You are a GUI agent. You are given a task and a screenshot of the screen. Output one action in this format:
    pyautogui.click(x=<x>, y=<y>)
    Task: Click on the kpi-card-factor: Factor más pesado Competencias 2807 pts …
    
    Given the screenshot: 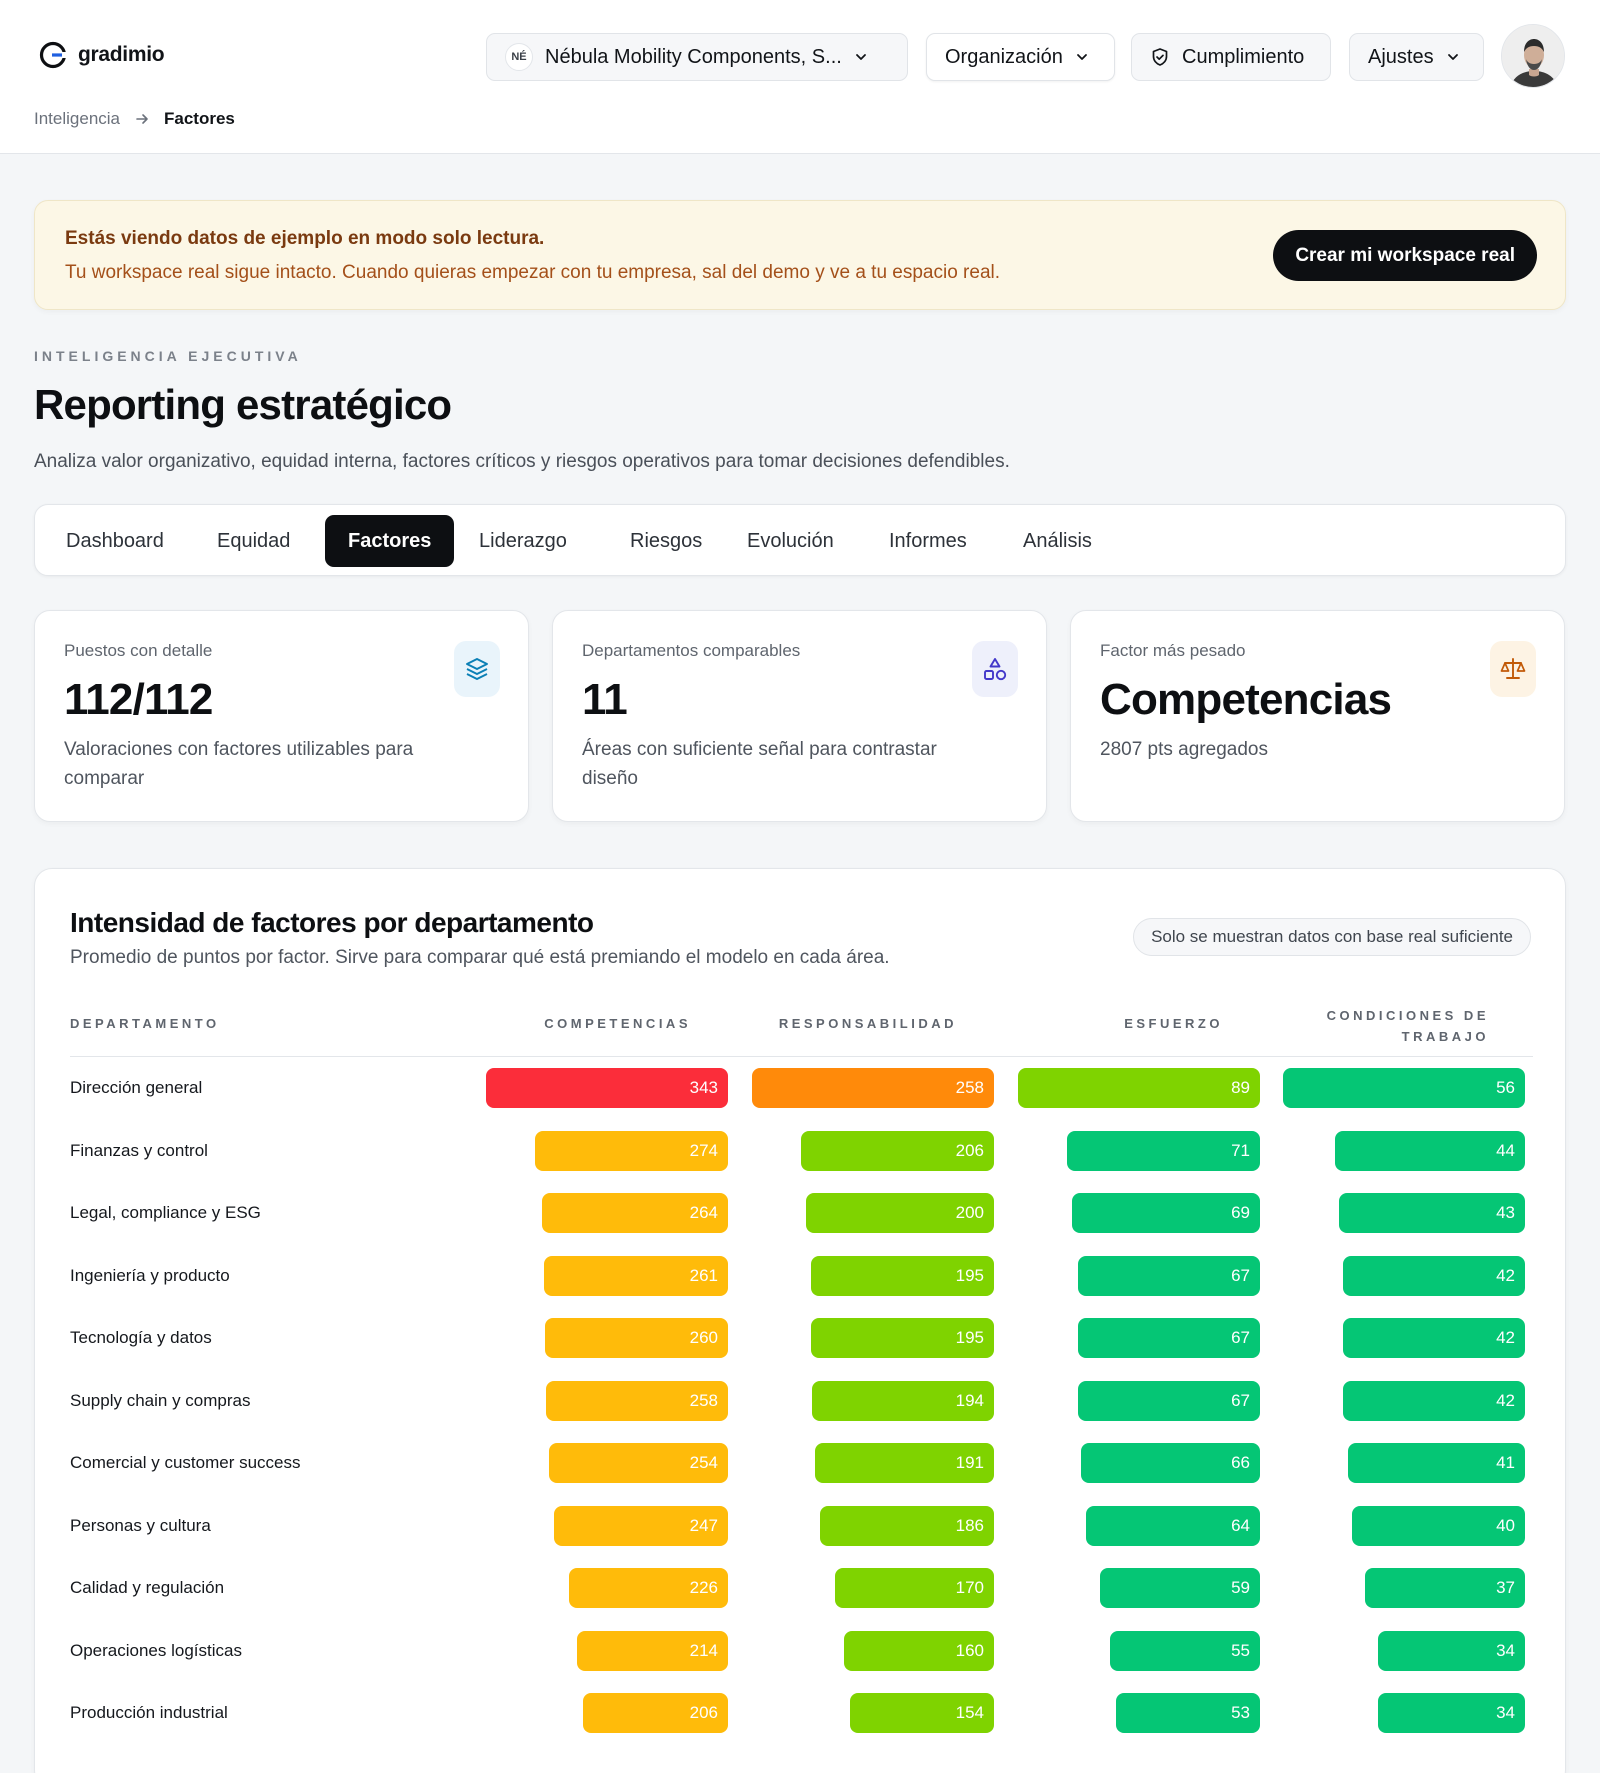 What is the action you would take?
    pyautogui.click(x=1317, y=716)
    